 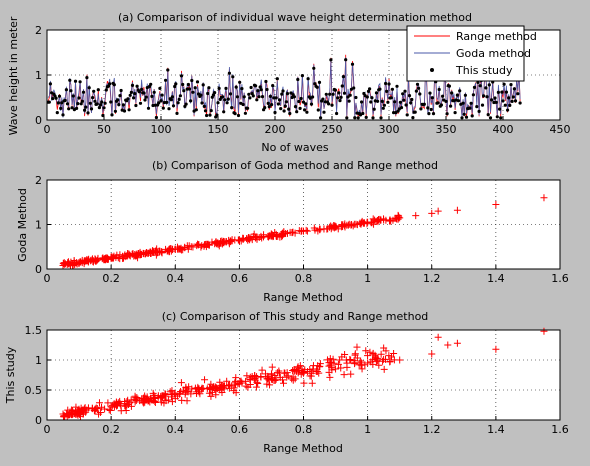 I want to click on y-tick-label: 2, so click(x=38, y=30).